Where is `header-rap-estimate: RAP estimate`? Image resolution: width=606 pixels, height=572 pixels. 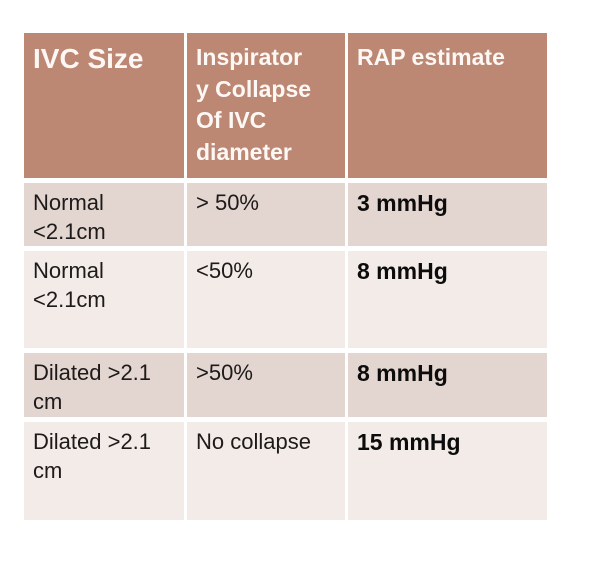
header-rap-estimate: RAP estimate is located at coordinates (447, 105).